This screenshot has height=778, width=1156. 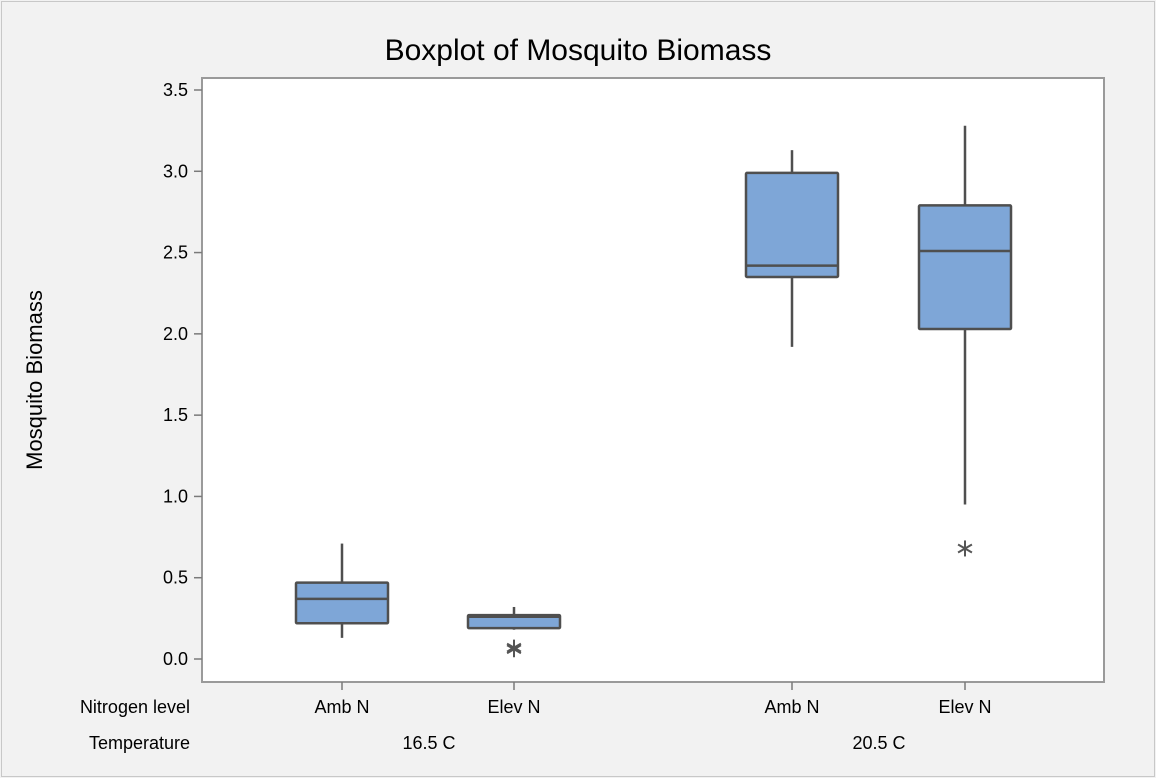 I want to click on y-tick-label: 1.0, so click(x=175, y=496).